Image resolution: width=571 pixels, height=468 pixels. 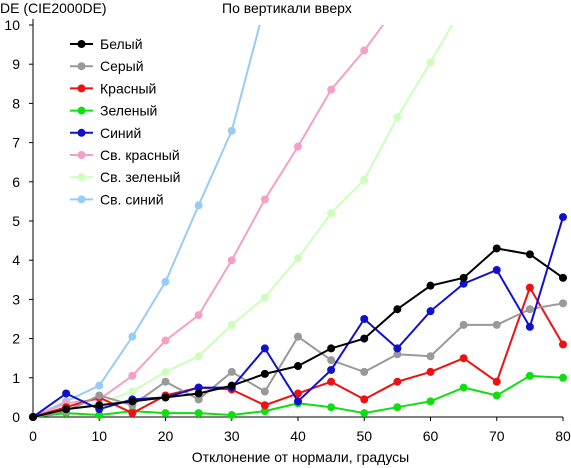 What do you see at coordinates (33, 436) in the screenshot?
I see `x-tick-label: 0` at bounding box center [33, 436].